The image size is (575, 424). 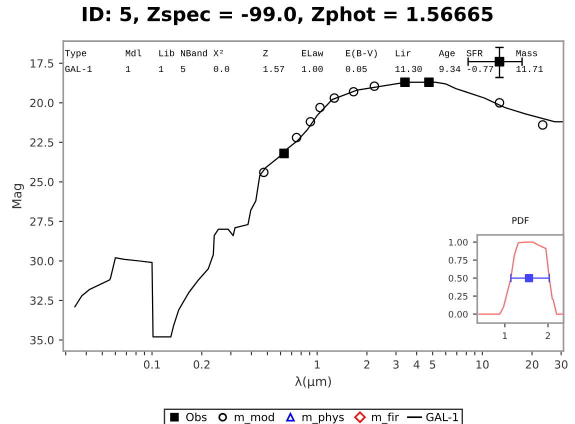 I want to click on y-tick-label: 17.5, so click(x=42, y=63).